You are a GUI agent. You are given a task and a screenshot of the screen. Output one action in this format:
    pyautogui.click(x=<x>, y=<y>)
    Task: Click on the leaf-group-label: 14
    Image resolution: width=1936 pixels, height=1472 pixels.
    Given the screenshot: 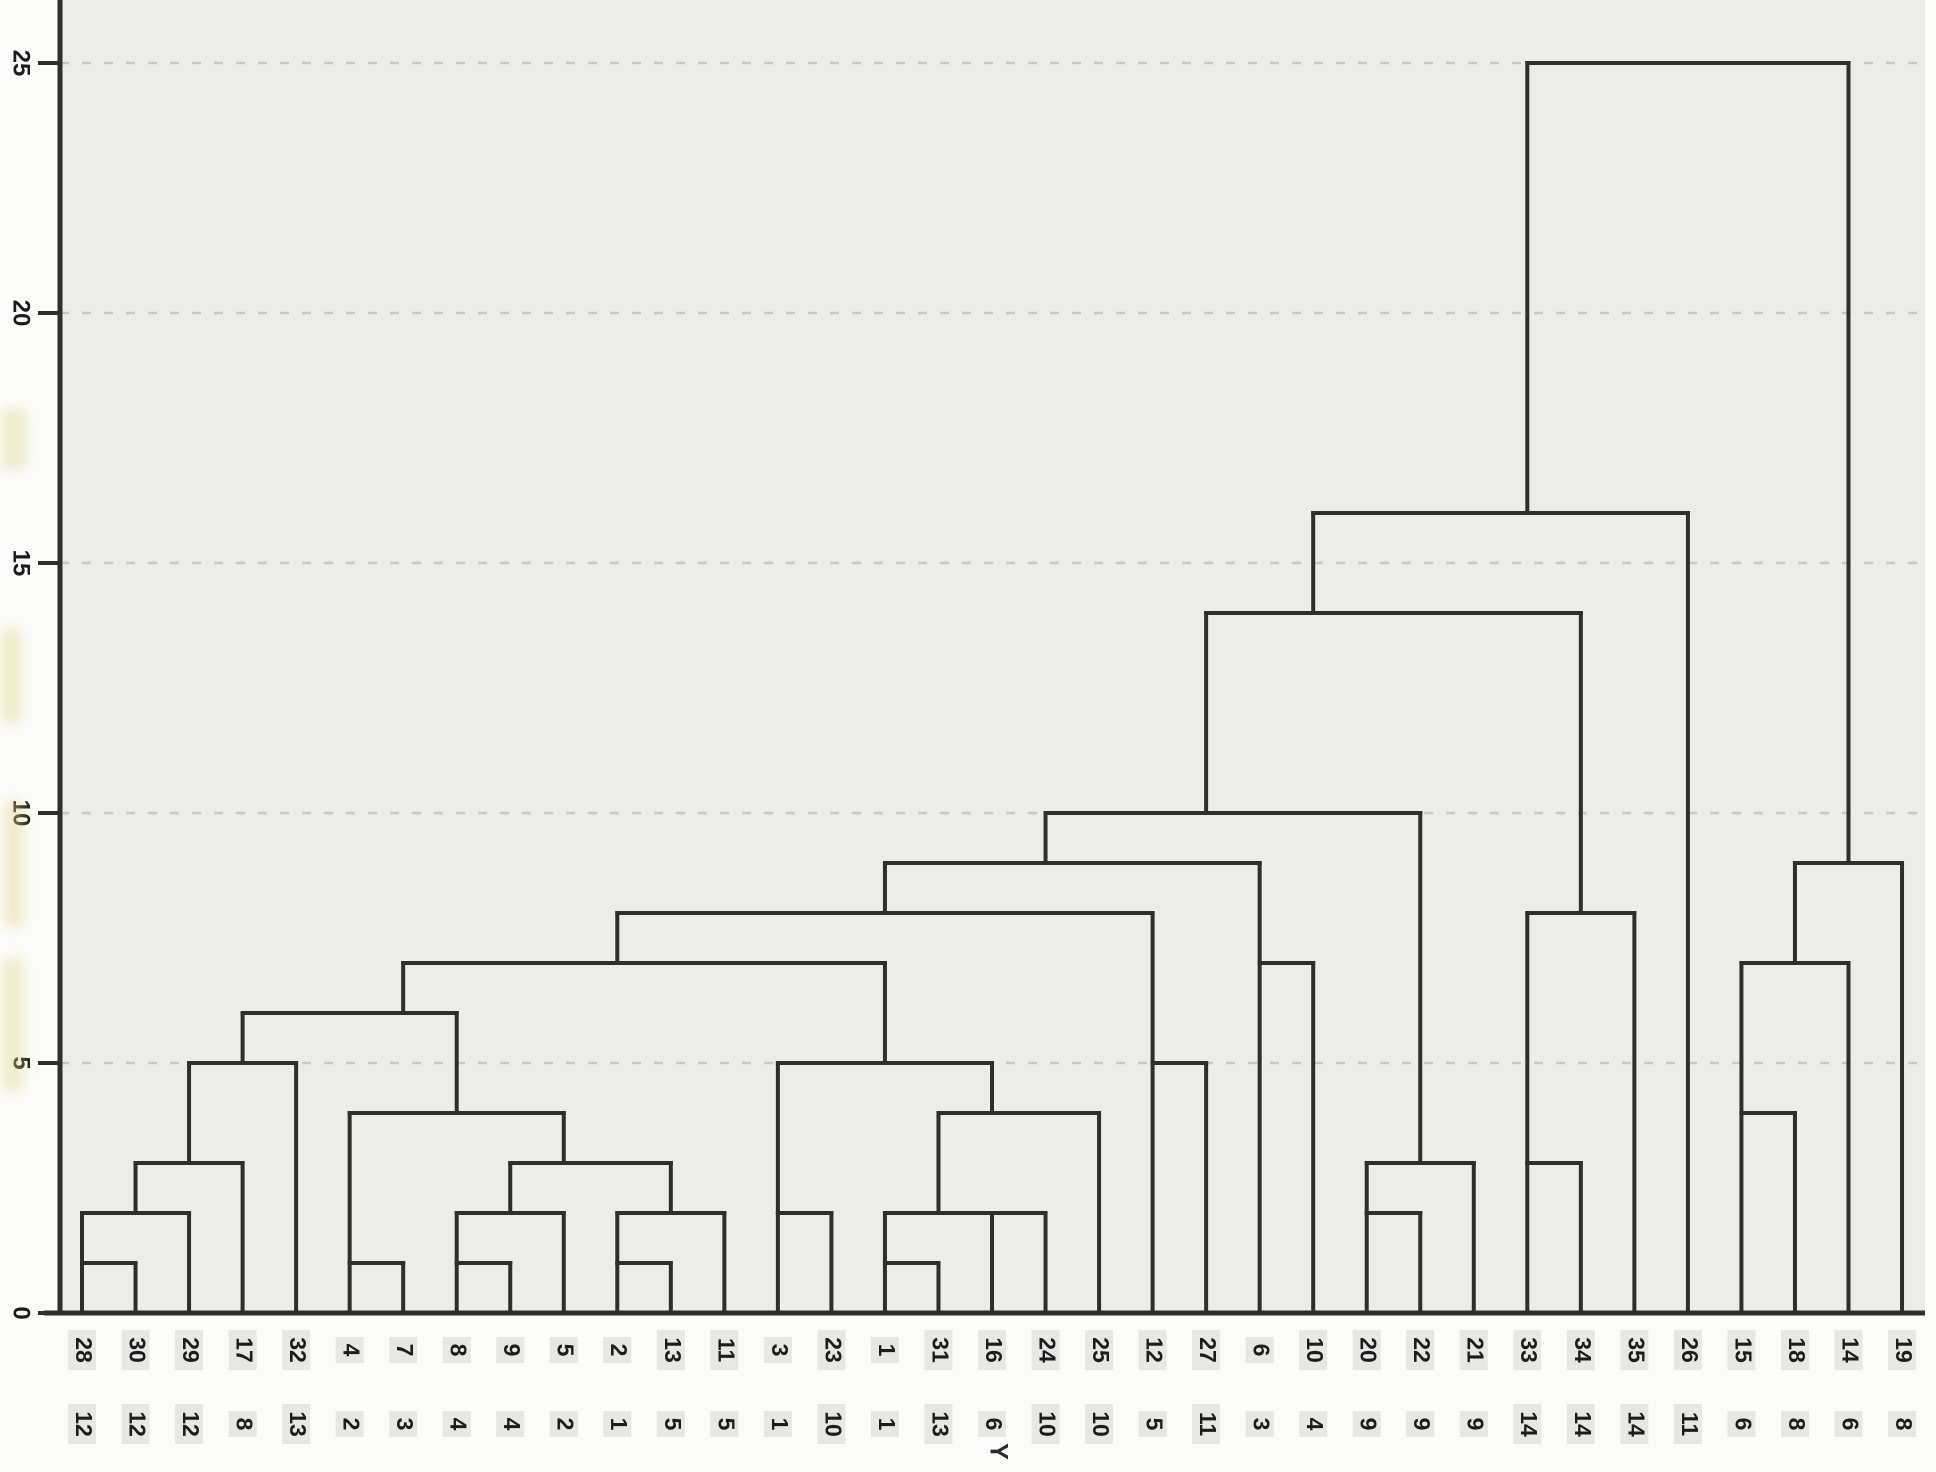 What is the action you would take?
    pyautogui.click(x=1636, y=1424)
    